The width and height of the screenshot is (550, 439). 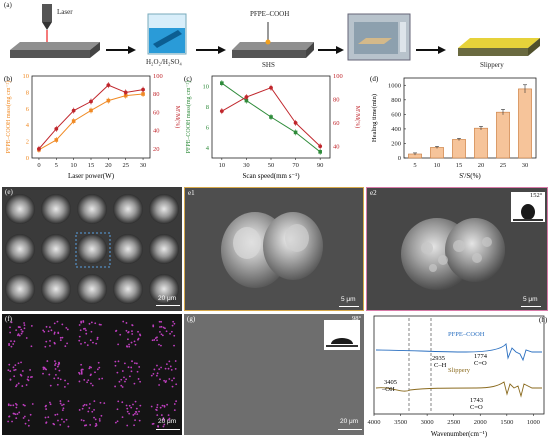 I want to click on bar, so click(x=525, y=123).